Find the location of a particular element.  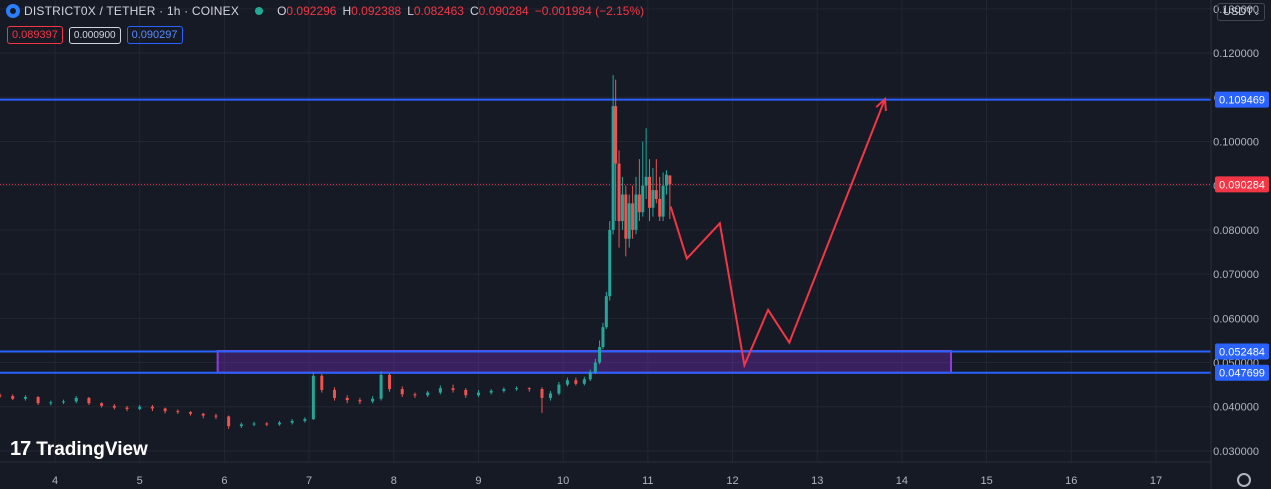

time-tick-label: 5 is located at coordinates (140, 481).